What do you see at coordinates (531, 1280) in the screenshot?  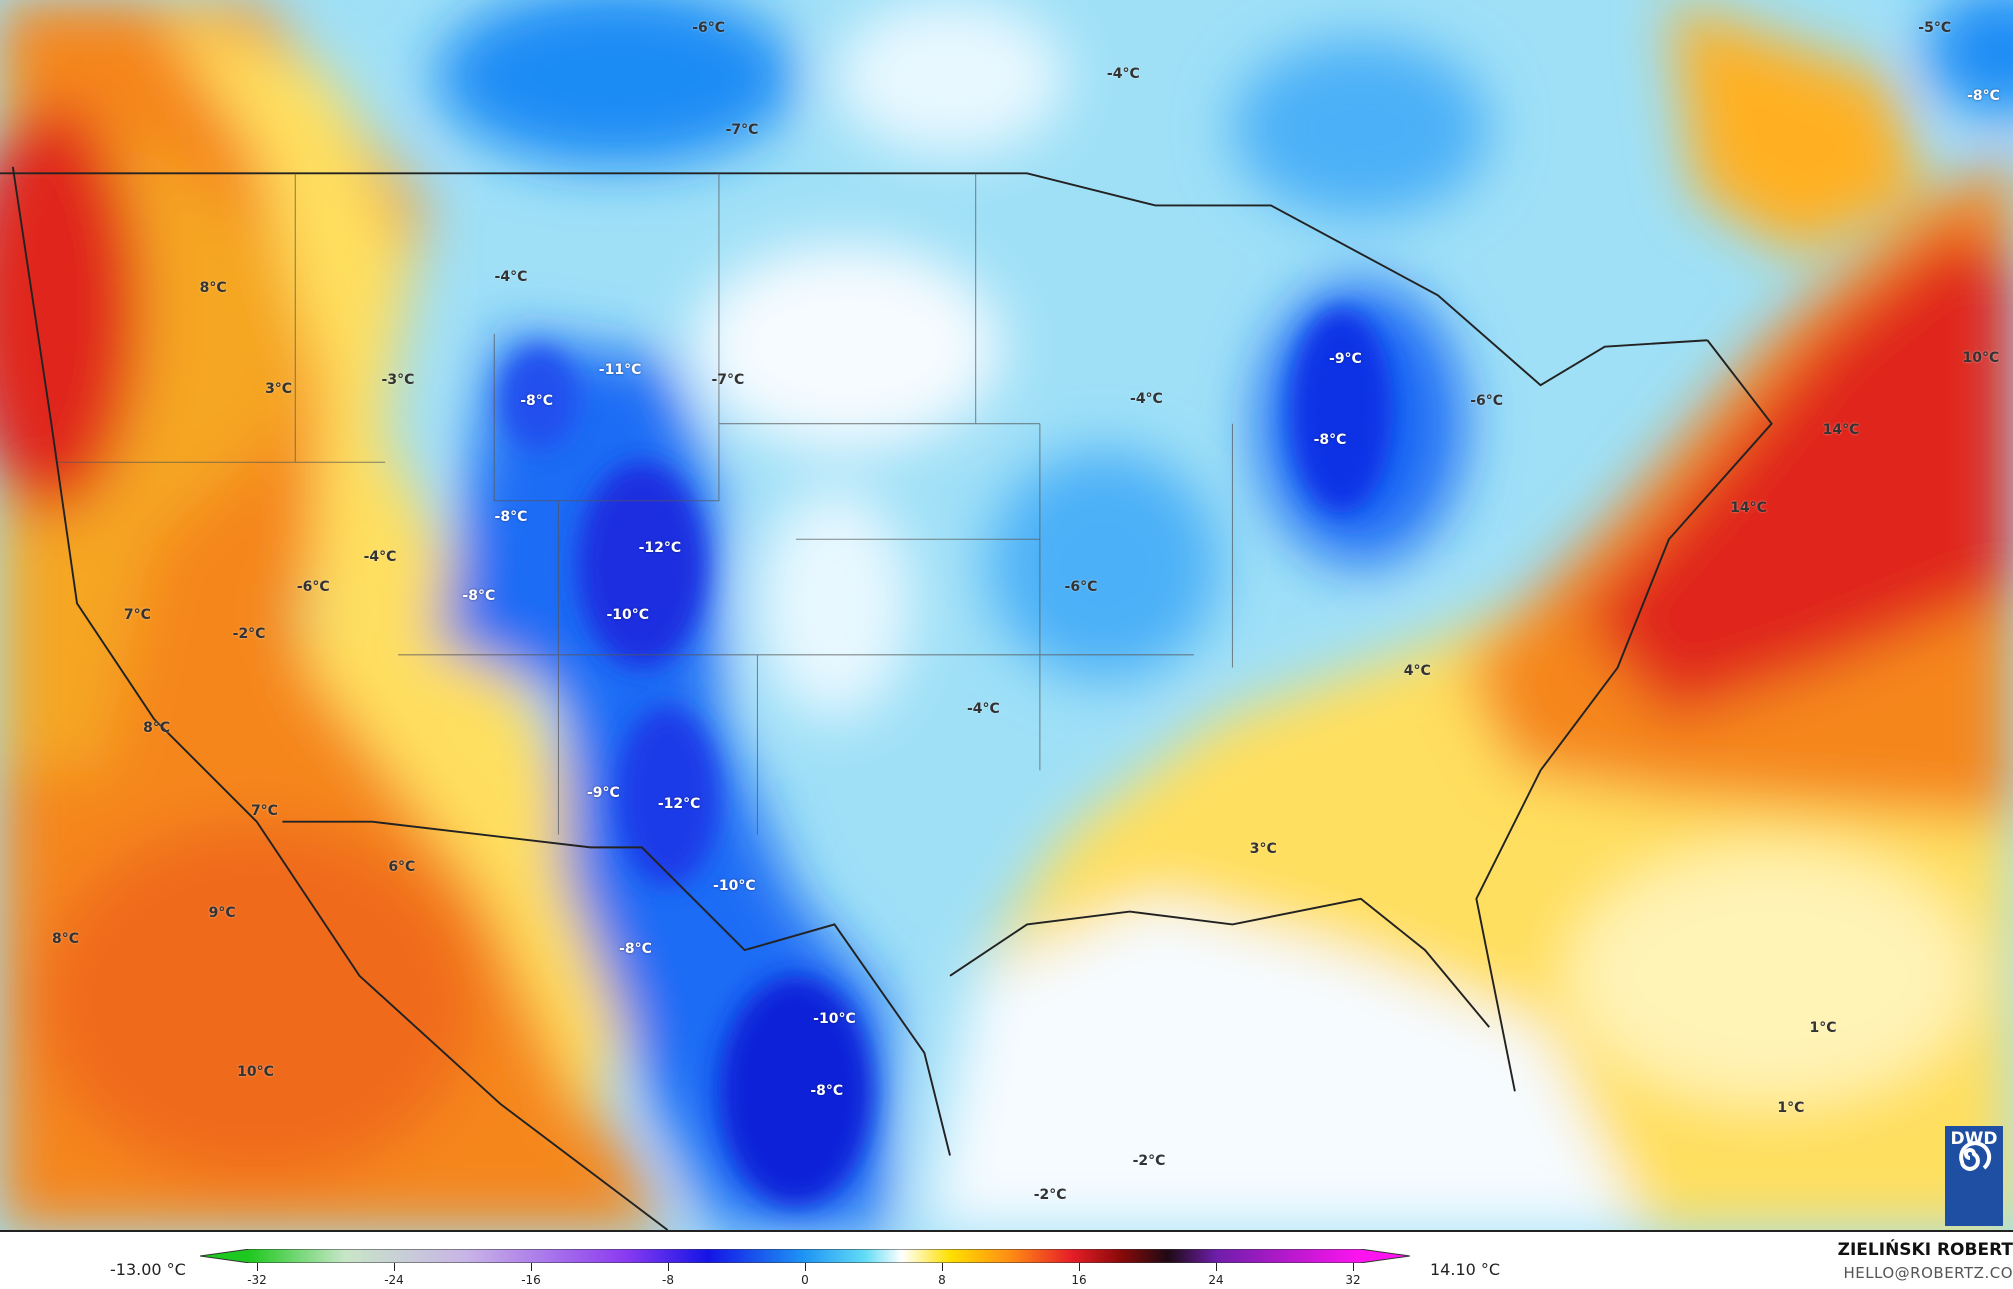 I see `colorbar-tick-label: -16` at bounding box center [531, 1280].